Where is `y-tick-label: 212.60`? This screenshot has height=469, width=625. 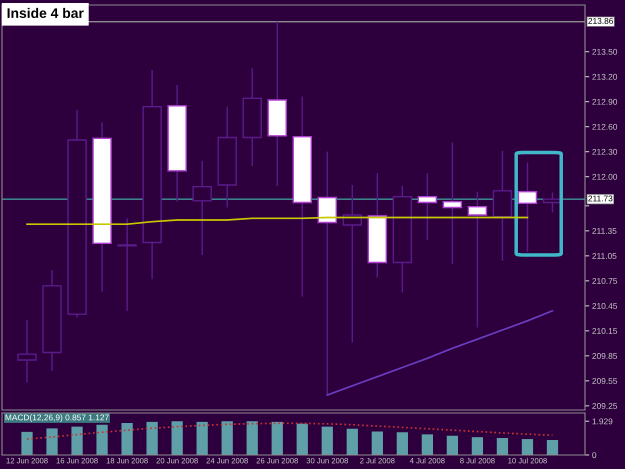 y-tick-label: 212.60 is located at coordinates (605, 127).